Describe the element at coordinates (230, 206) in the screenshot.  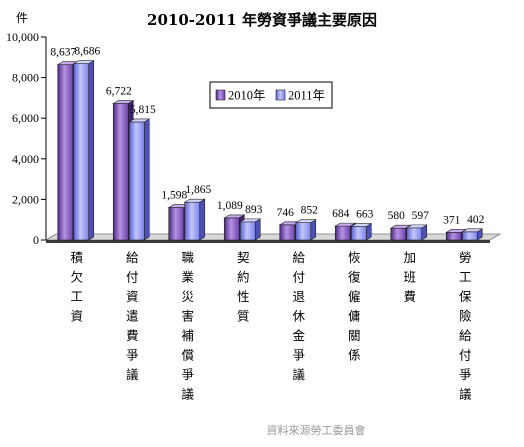
I see `data-label: 1,089` at that location.